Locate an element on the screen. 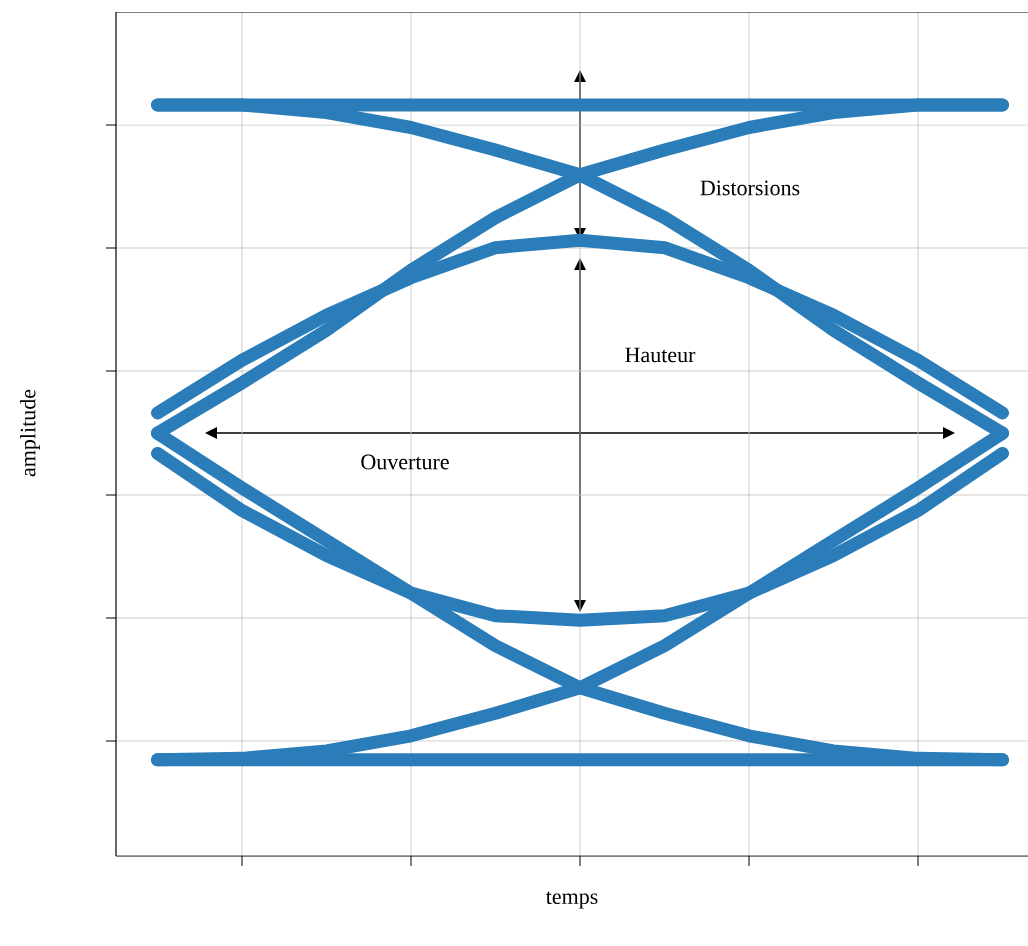 This screenshot has width=1028, height=946. y-axis-title: amplitude is located at coordinates (30, 433).